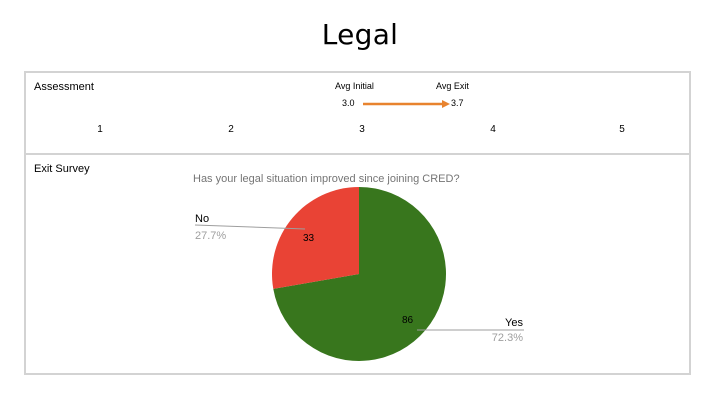  What do you see at coordinates (457, 103) in the screenshot?
I see `avg-exit-value: 3.7` at bounding box center [457, 103].